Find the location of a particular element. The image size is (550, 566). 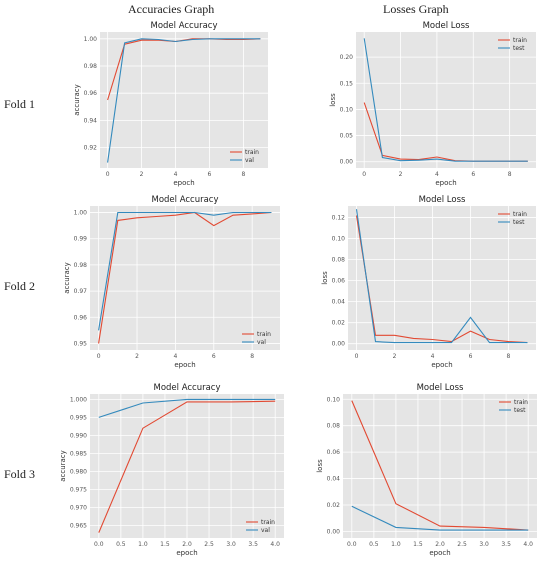

y-tick-label: 1.000 is located at coordinates (78, 399).